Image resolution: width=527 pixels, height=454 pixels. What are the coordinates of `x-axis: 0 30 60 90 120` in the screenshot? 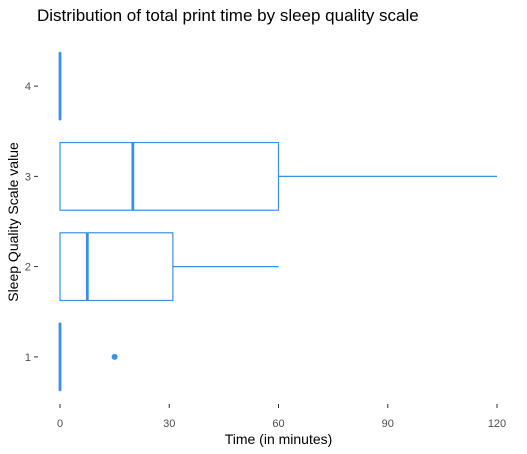 It's located at (281, 417).